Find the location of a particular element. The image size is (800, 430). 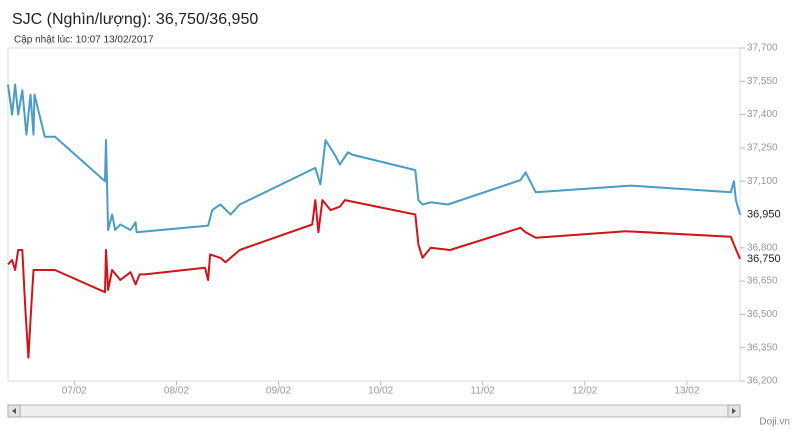

y-tick-label: 37,400 is located at coordinates (762, 114).